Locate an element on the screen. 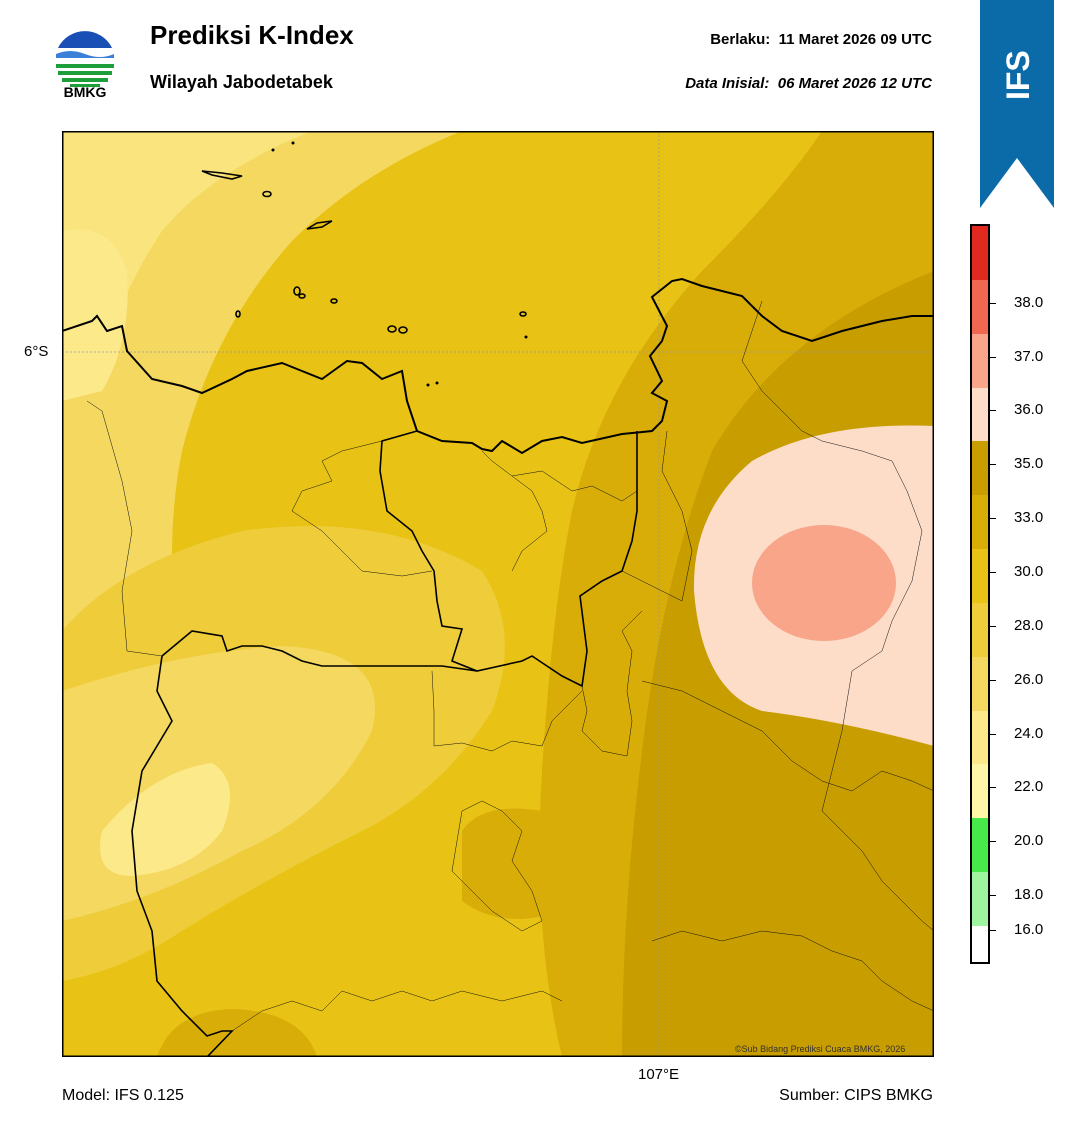  colorbar-tick-label: 37.0 is located at coordinates (1029, 356).